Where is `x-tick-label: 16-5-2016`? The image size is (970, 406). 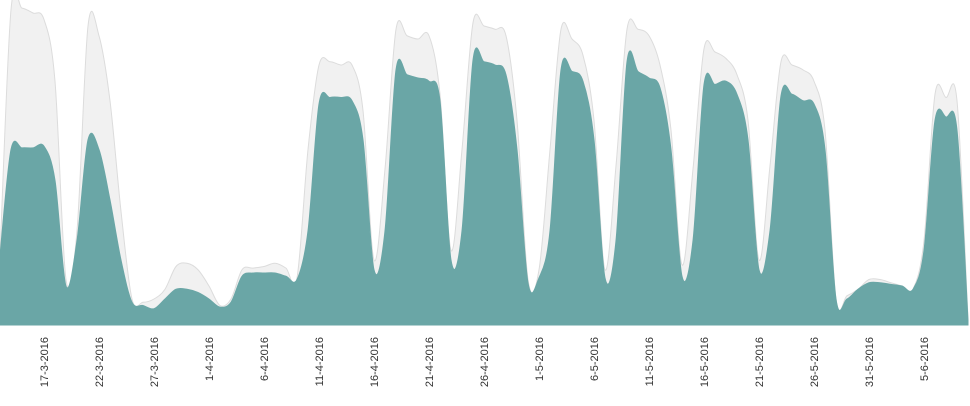
x-tick-label: 16-5-2016 is located at coordinates (705, 362).